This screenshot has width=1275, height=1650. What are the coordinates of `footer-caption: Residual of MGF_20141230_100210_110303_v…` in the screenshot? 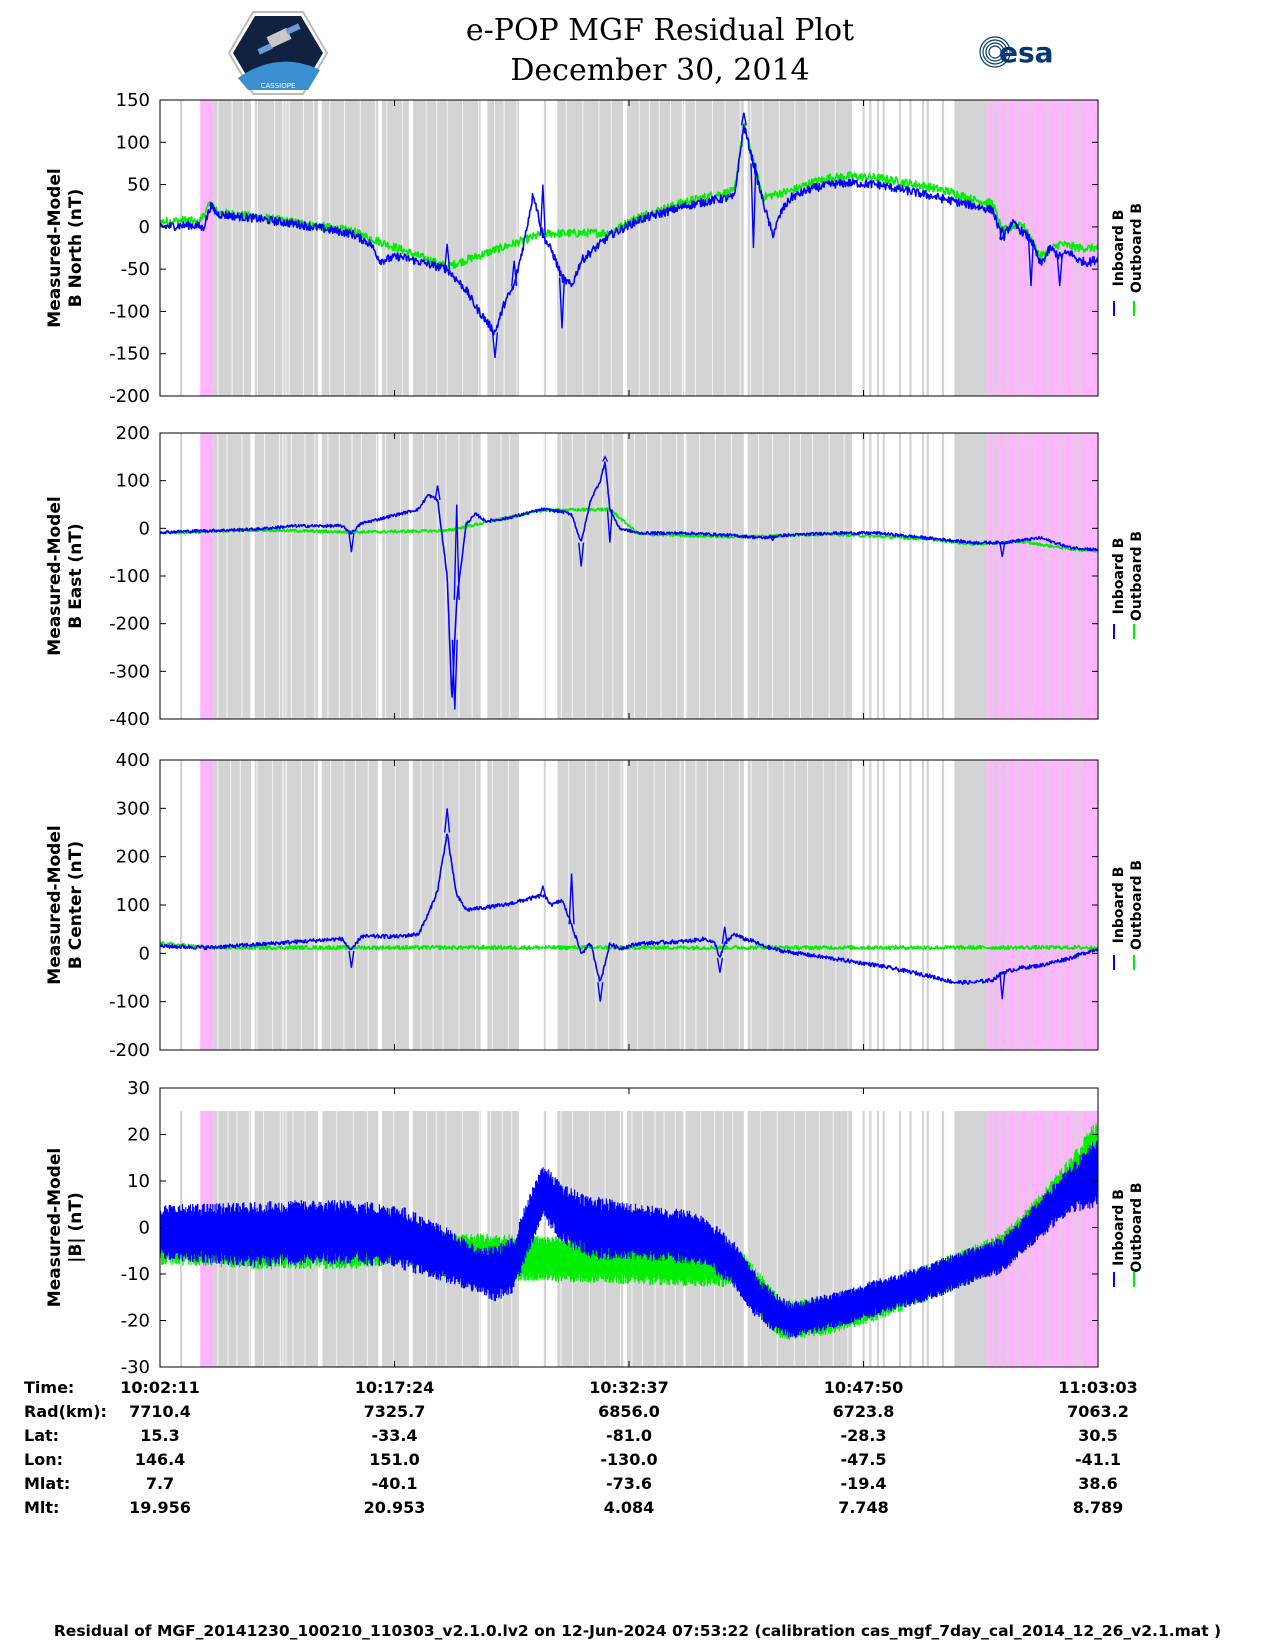 It's located at (637, 1631).